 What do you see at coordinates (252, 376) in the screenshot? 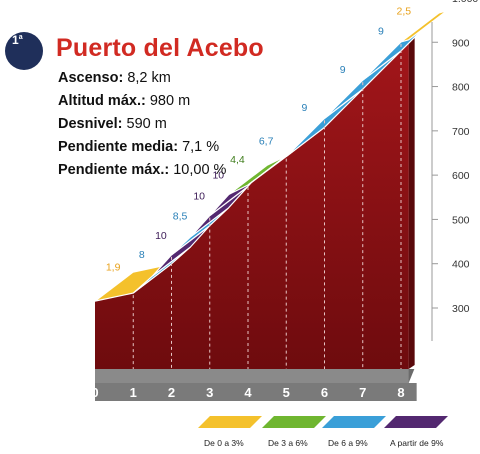
I see `base-front` at bounding box center [252, 376].